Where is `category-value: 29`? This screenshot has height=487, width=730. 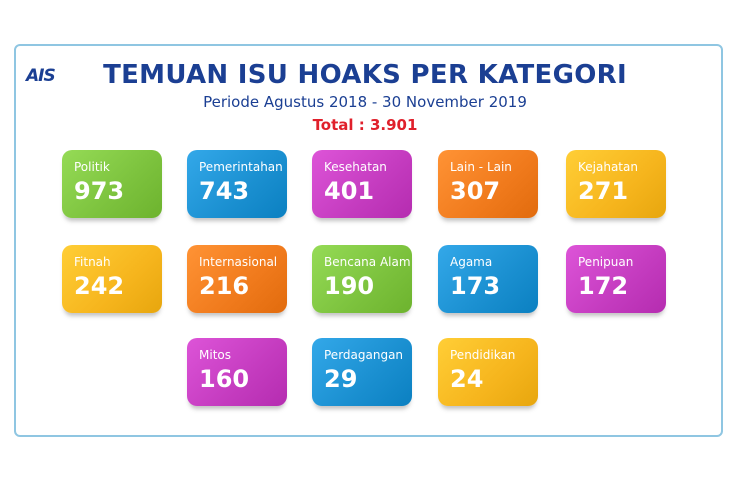
category-value: 29 is located at coordinates (341, 379).